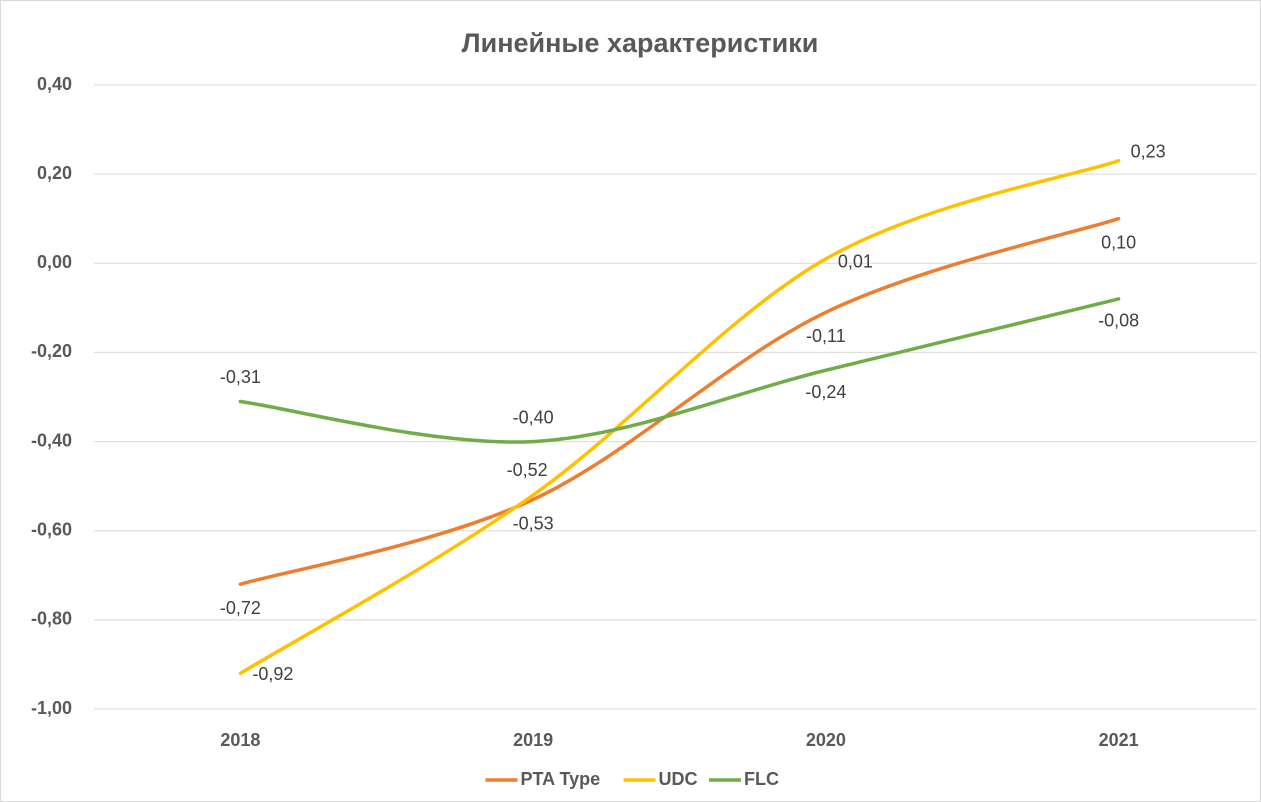 The image size is (1261, 802). I want to click on chart-title: Линейные характеристики, so click(640, 43).